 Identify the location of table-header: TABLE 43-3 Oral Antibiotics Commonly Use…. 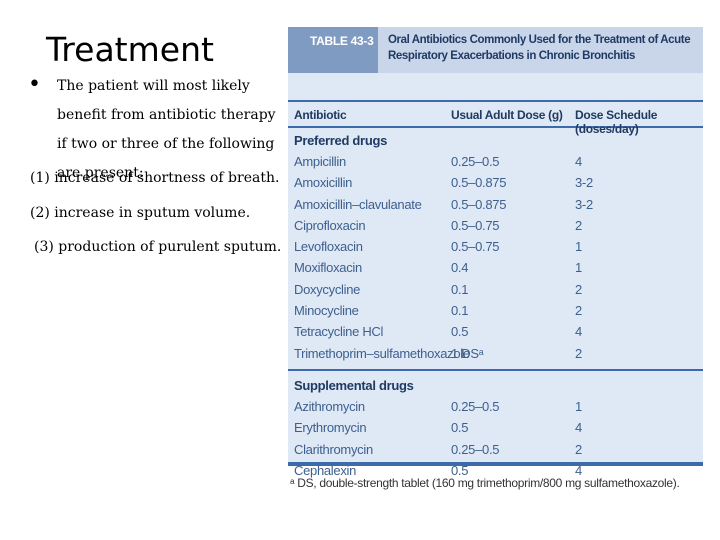
(495, 50).